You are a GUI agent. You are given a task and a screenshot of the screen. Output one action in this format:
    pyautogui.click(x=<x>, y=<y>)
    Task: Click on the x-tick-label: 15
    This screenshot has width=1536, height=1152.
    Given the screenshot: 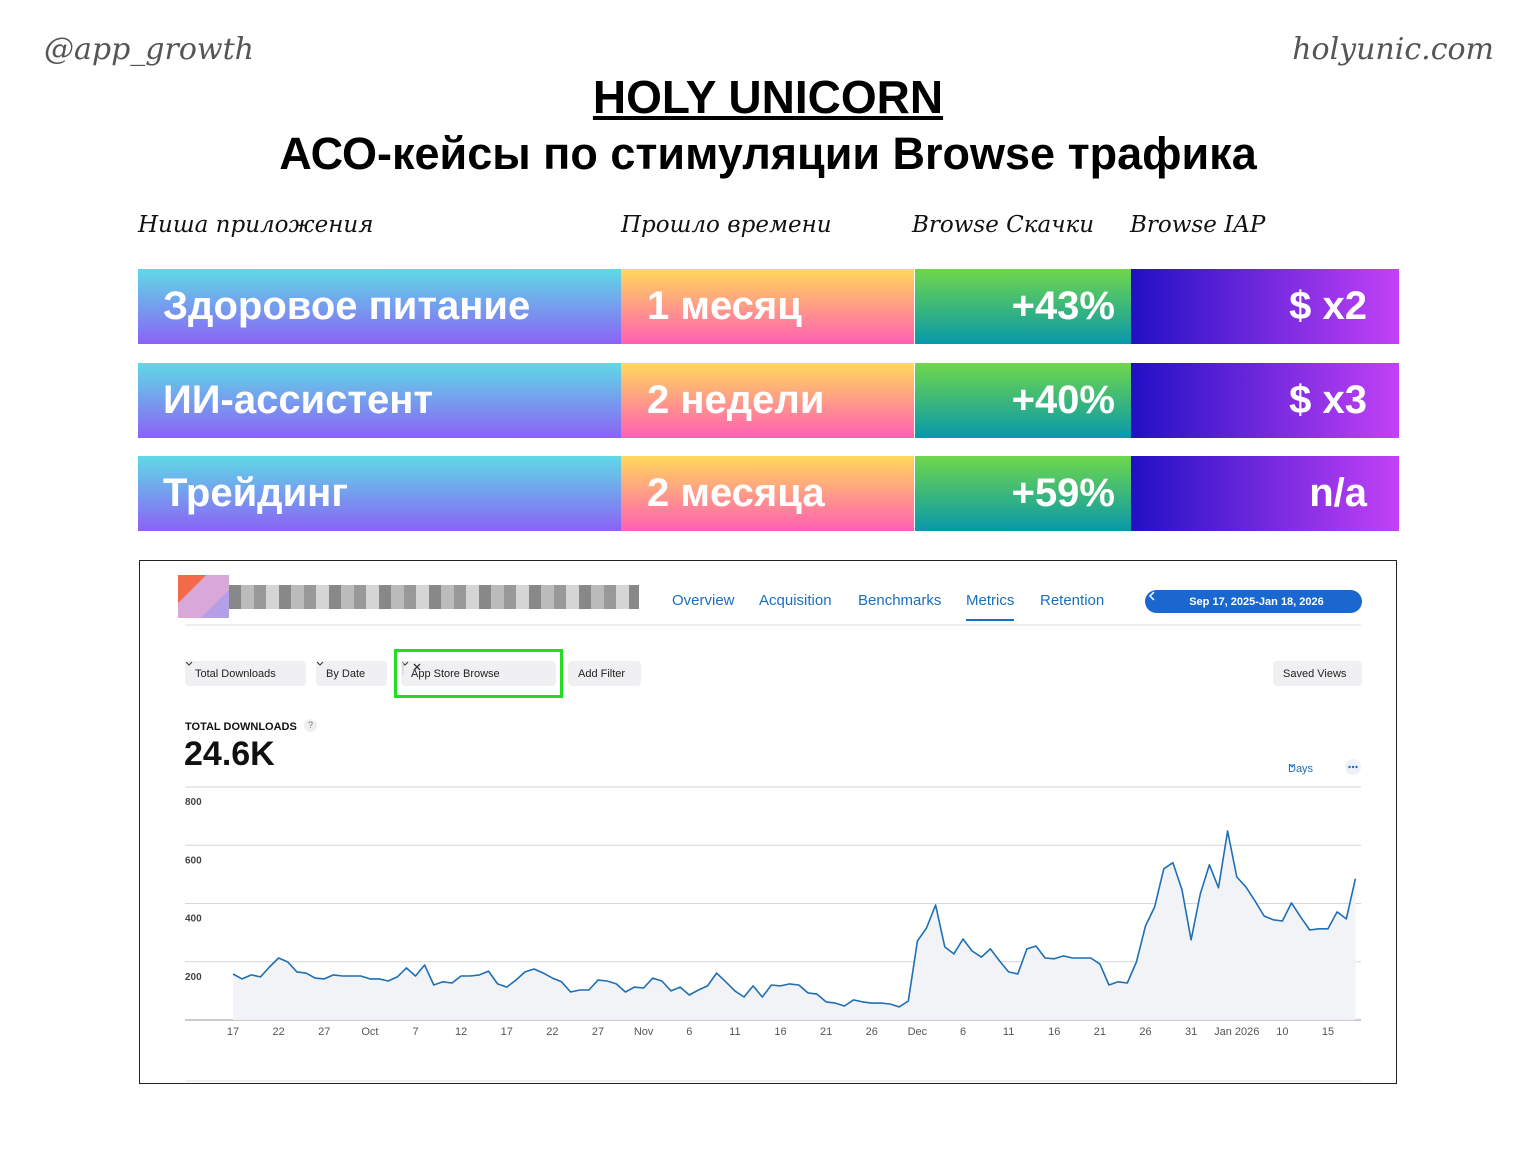 What is the action you would take?
    pyautogui.click(x=1328, y=1032)
    